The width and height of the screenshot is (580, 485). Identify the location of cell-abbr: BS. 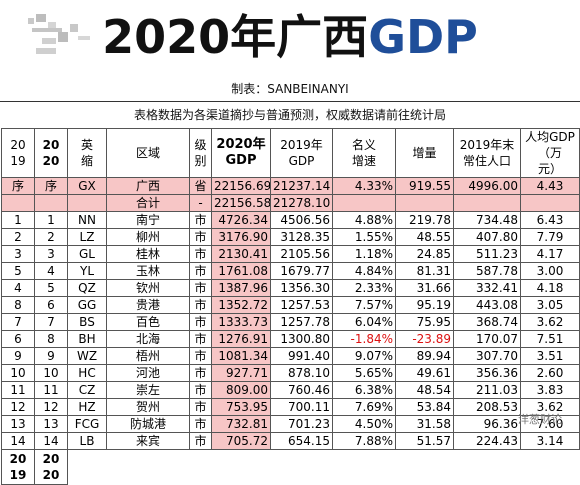
(87, 322).